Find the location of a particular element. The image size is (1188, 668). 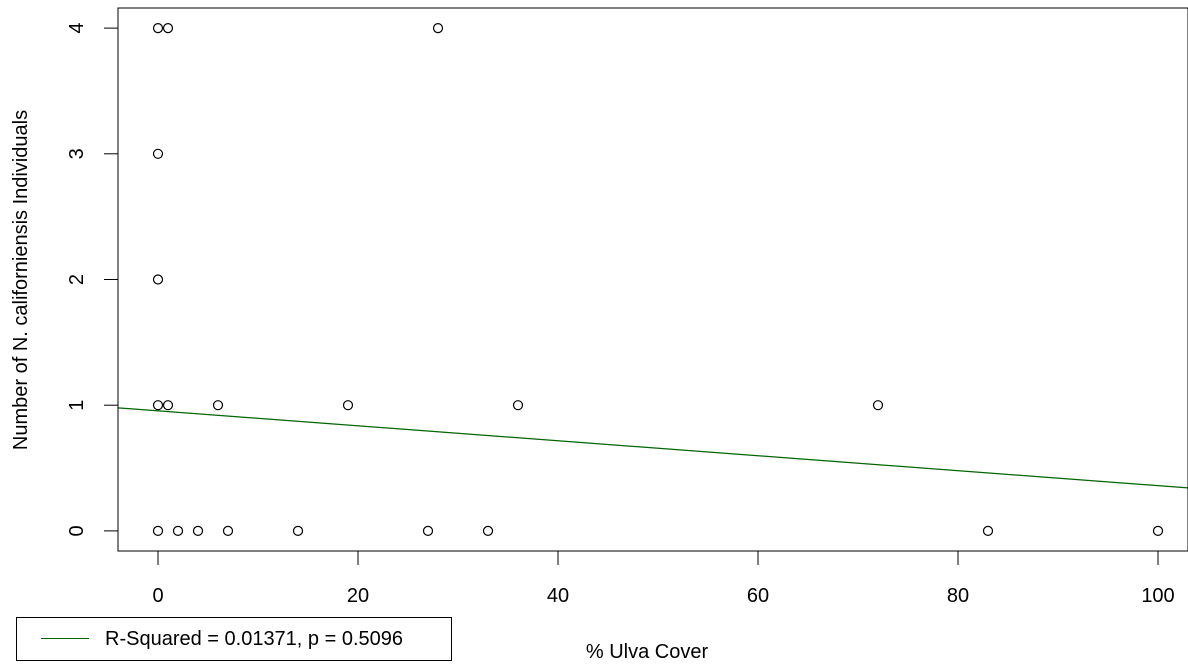

y-tick-label: 0 is located at coordinates (77, 530).